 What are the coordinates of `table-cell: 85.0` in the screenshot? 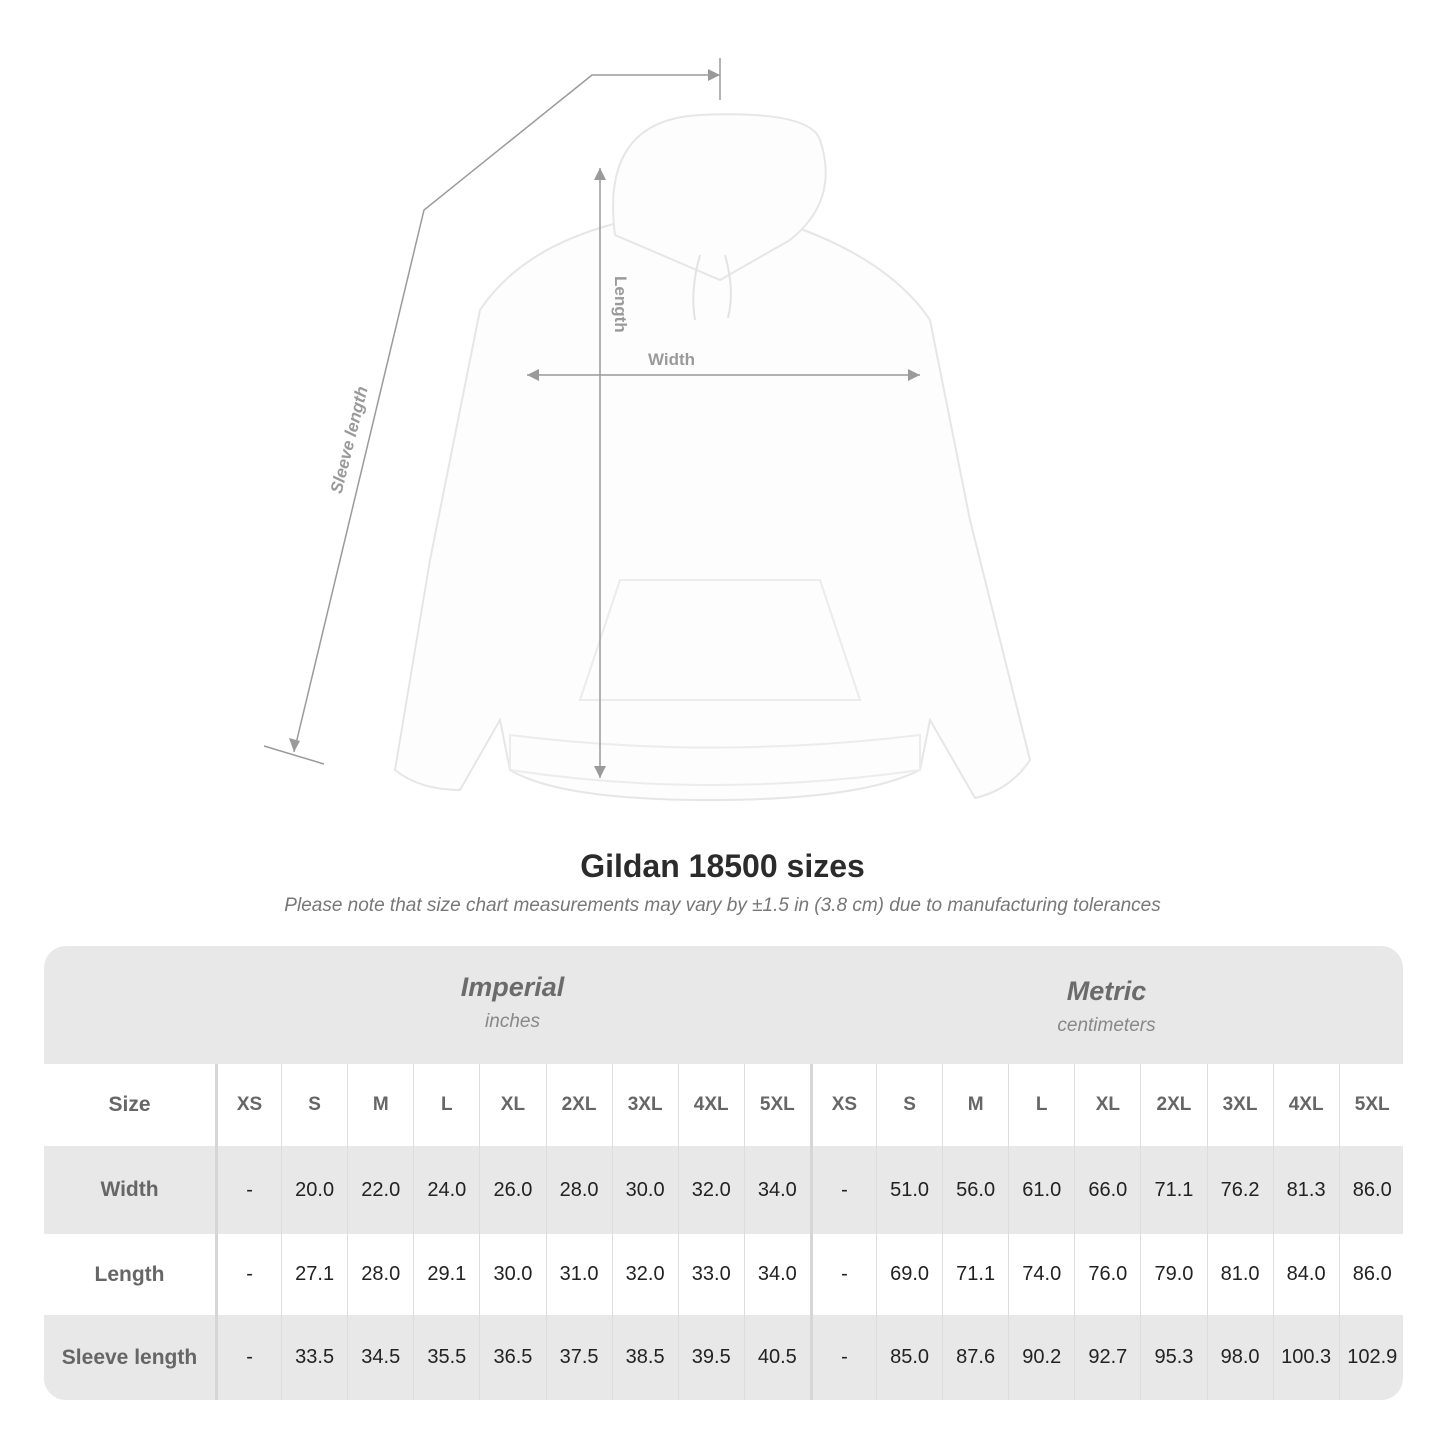 It's located at (909, 1357).